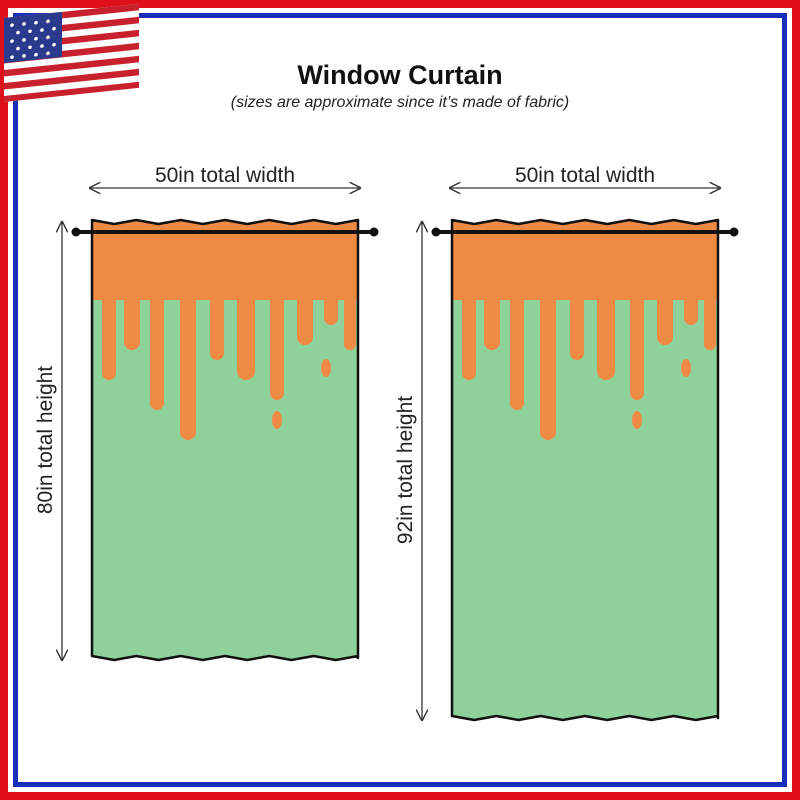 This screenshot has height=800, width=800. What do you see at coordinates (405, 470) in the screenshot?
I see `height-label: 92in total height` at bounding box center [405, 470].